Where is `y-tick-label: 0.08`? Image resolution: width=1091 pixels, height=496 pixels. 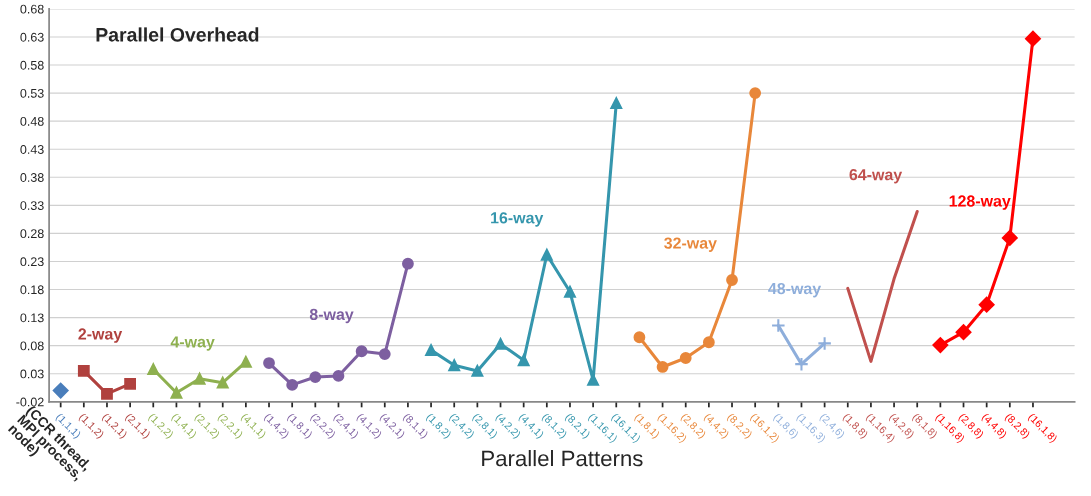 y-tick-label: 0.08 is located at coordinates (32, 346).